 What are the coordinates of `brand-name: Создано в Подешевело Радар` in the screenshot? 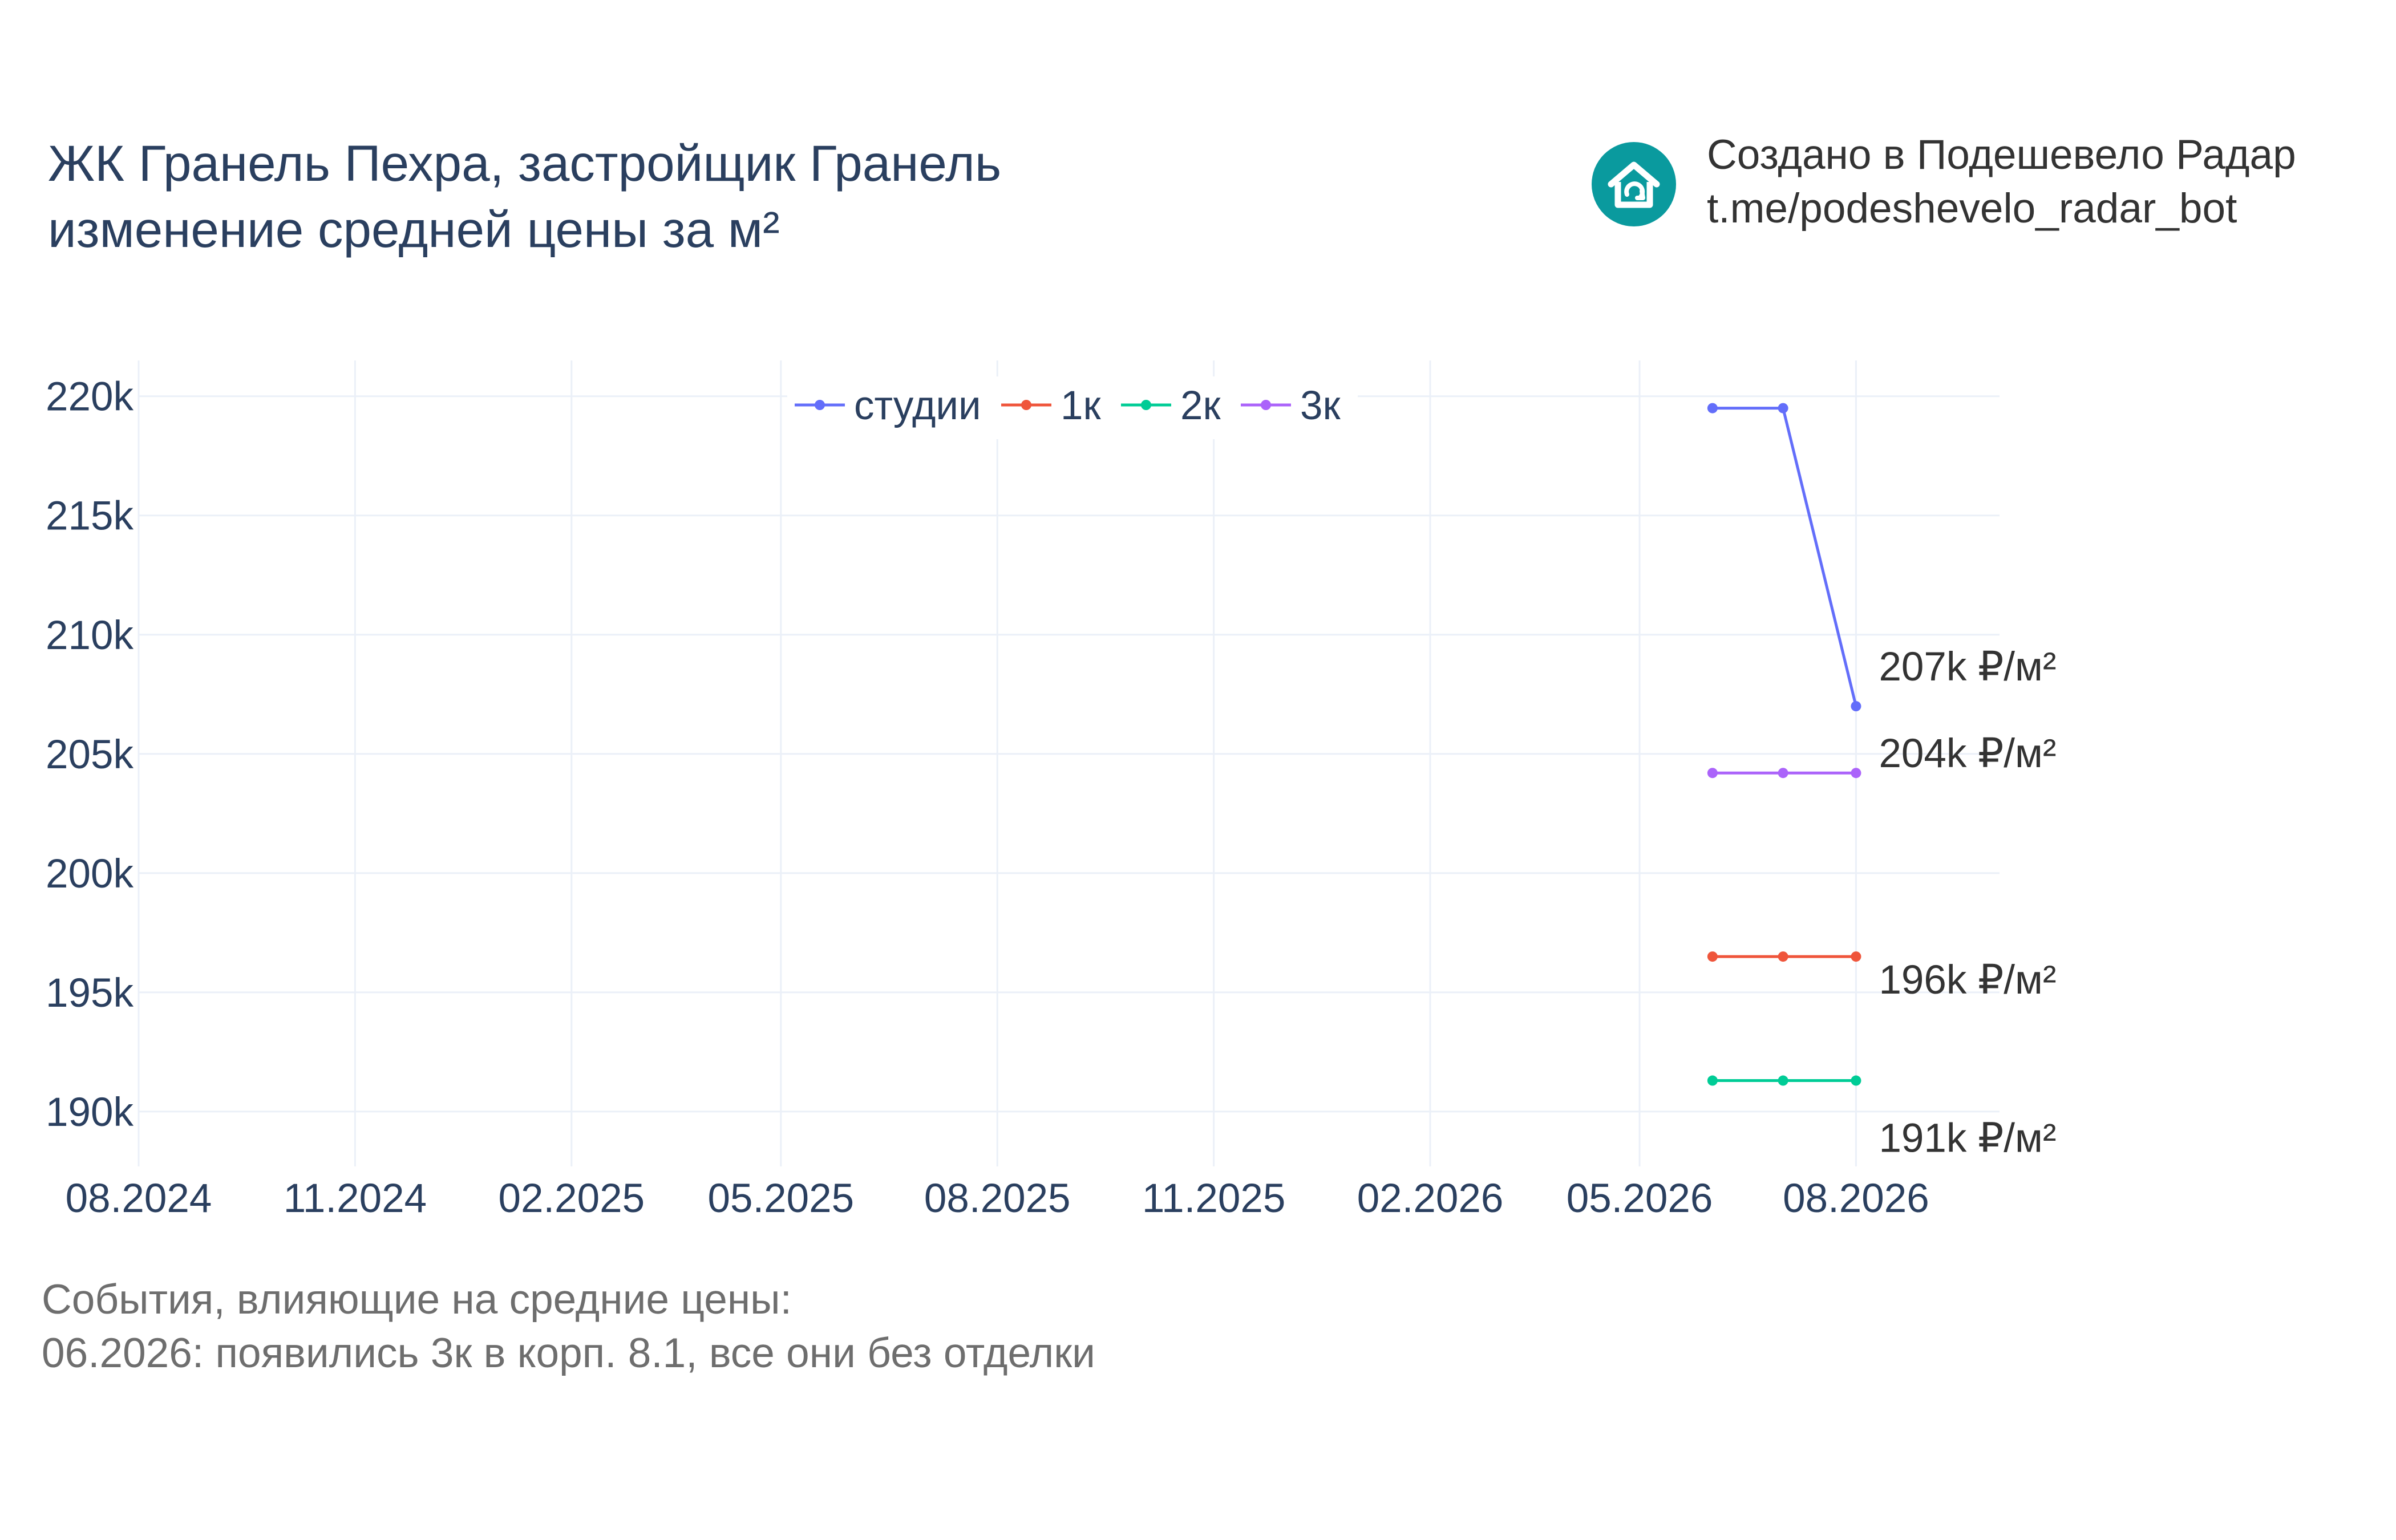 It's located at (2001, 155).